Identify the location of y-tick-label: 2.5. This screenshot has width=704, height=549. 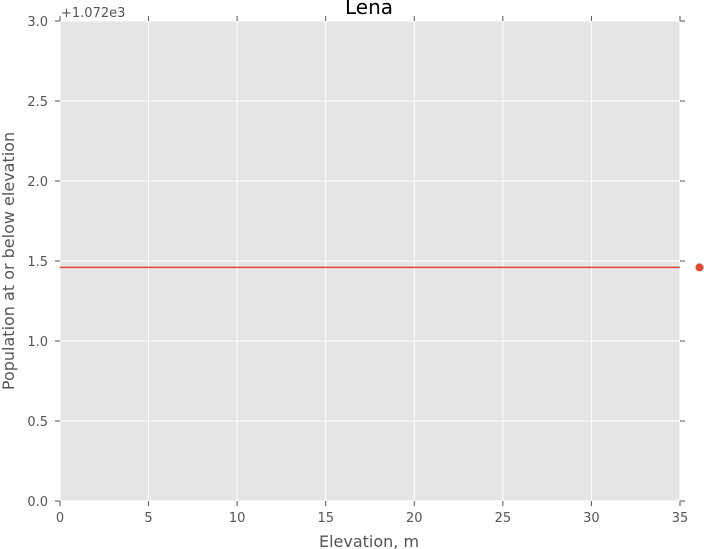
(37, 102).